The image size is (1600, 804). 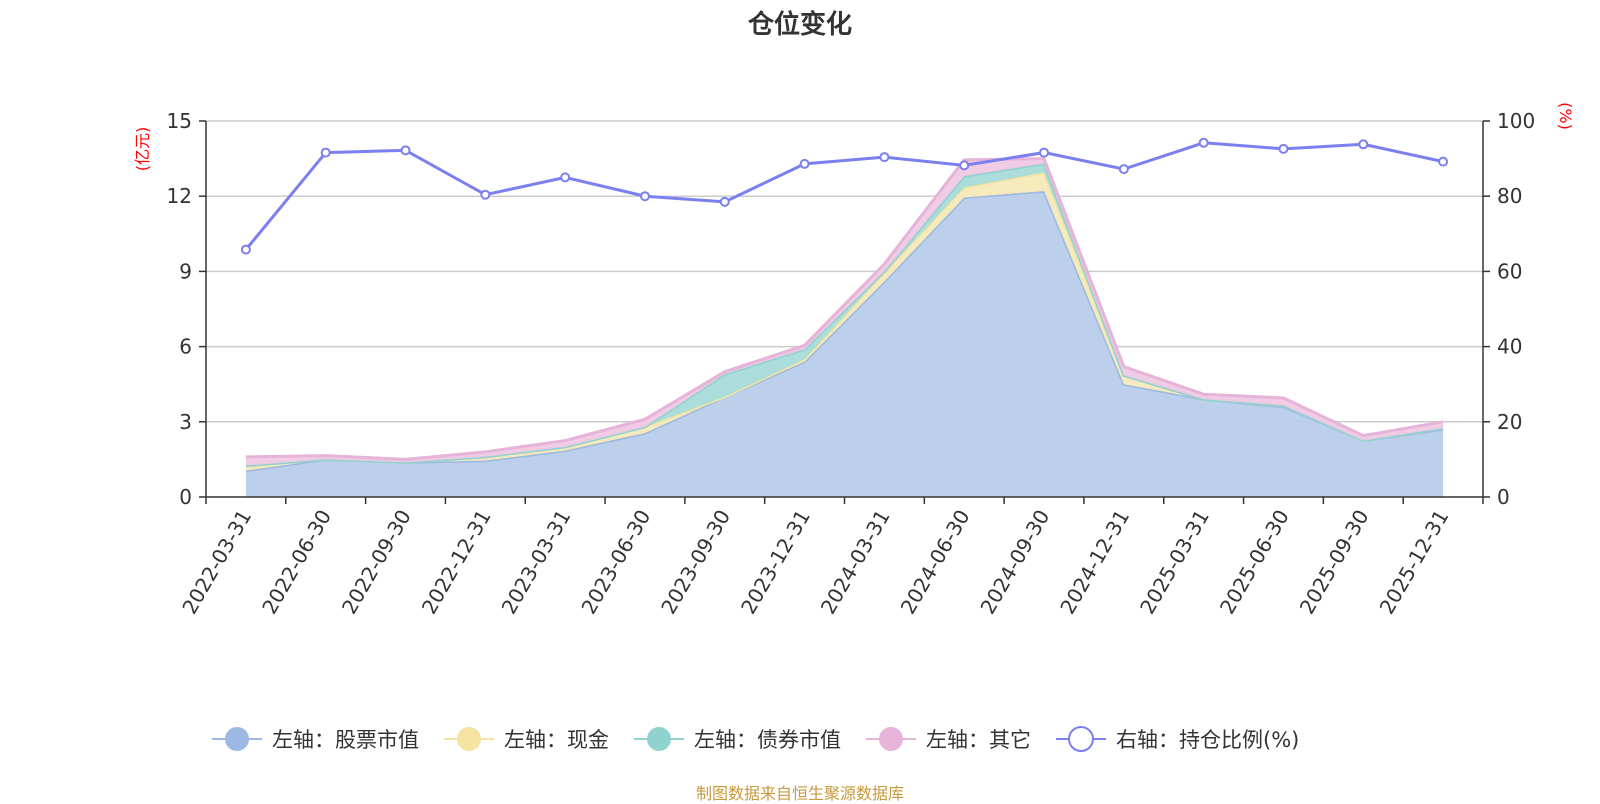 What do you see at coordinates (1414, 562) in the screenshot?
I see `x-tick-label: 2025-12-31` at bounding box center [1414, 562].